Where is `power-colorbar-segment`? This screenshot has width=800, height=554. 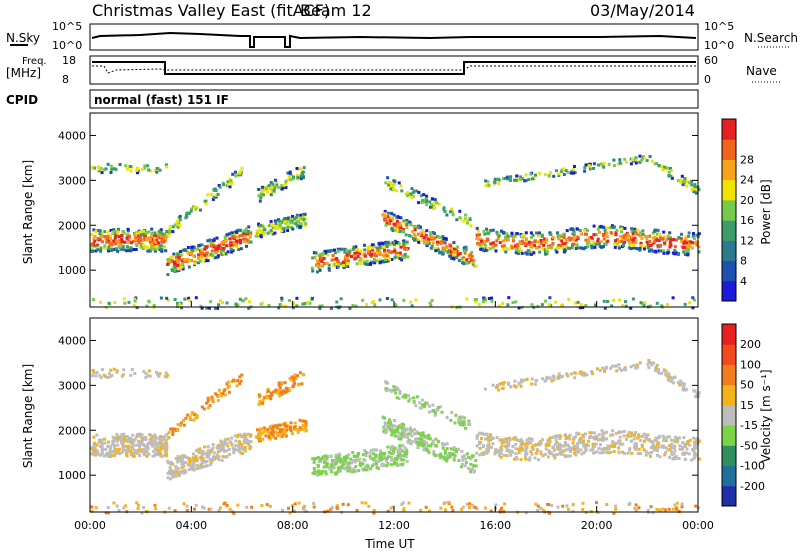 power-colorbar-segment is located at coordinates (729, 271).